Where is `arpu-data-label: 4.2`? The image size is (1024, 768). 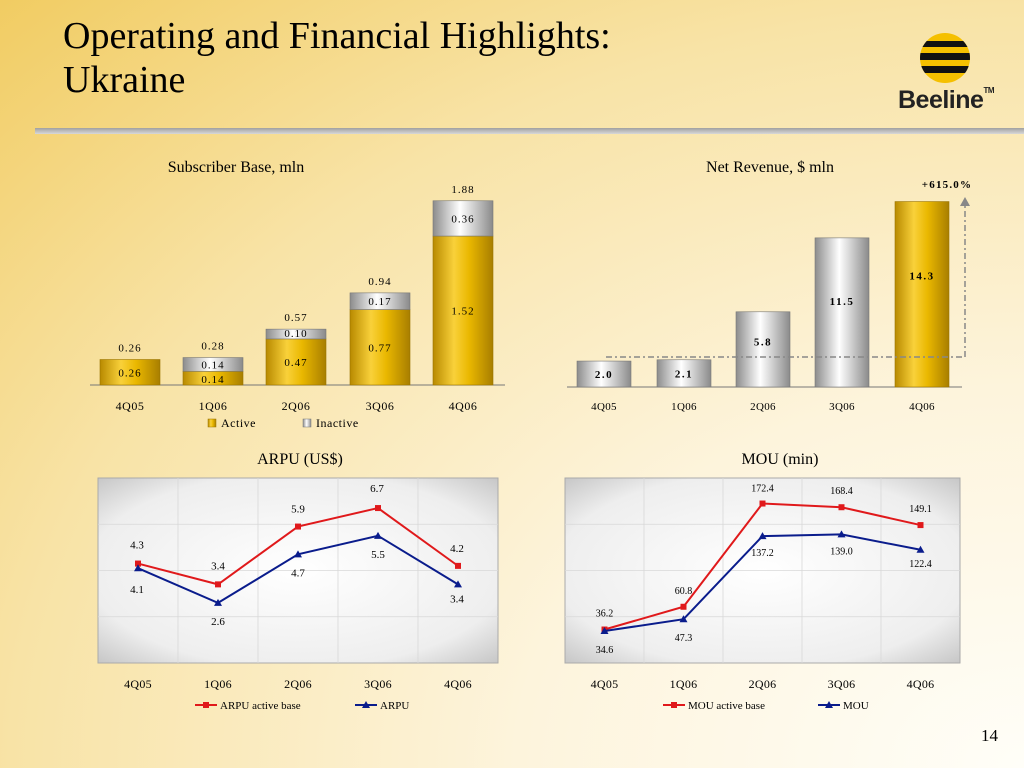 arpu-data-label: 4.2 is located at coordinates (457, 549).